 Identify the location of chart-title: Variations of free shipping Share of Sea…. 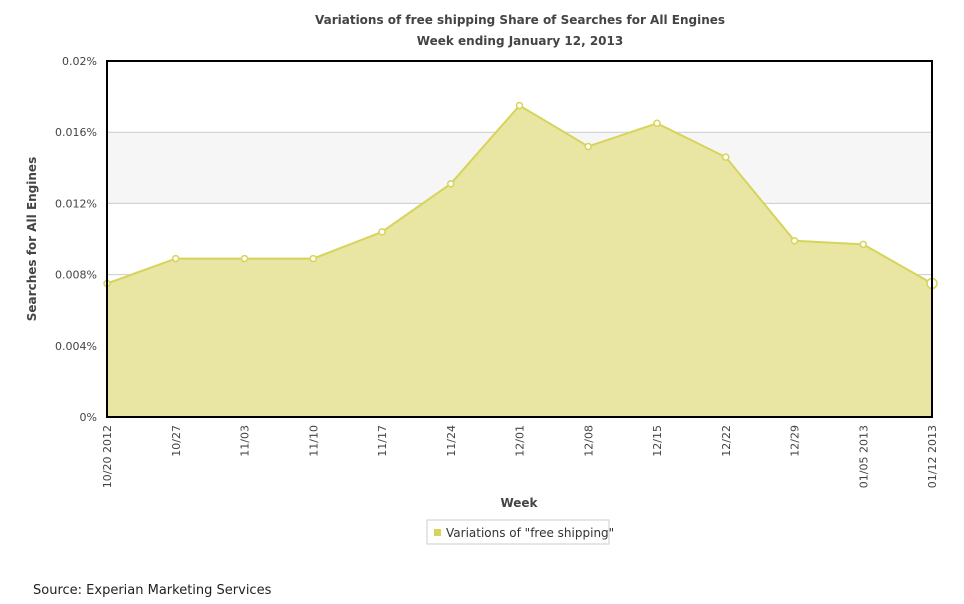
(520, 20).